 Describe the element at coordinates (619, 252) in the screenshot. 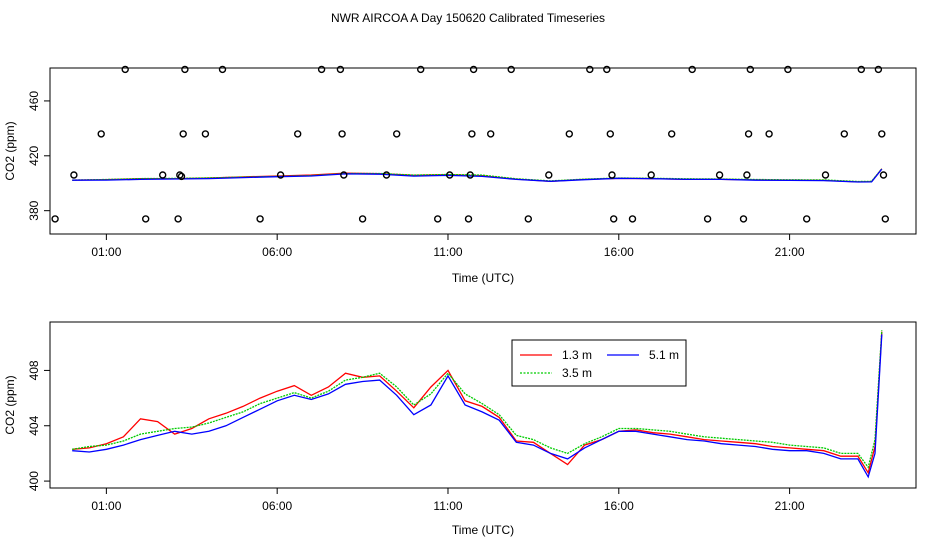

I see `top-xtick-label-3: 16:00` at that location.